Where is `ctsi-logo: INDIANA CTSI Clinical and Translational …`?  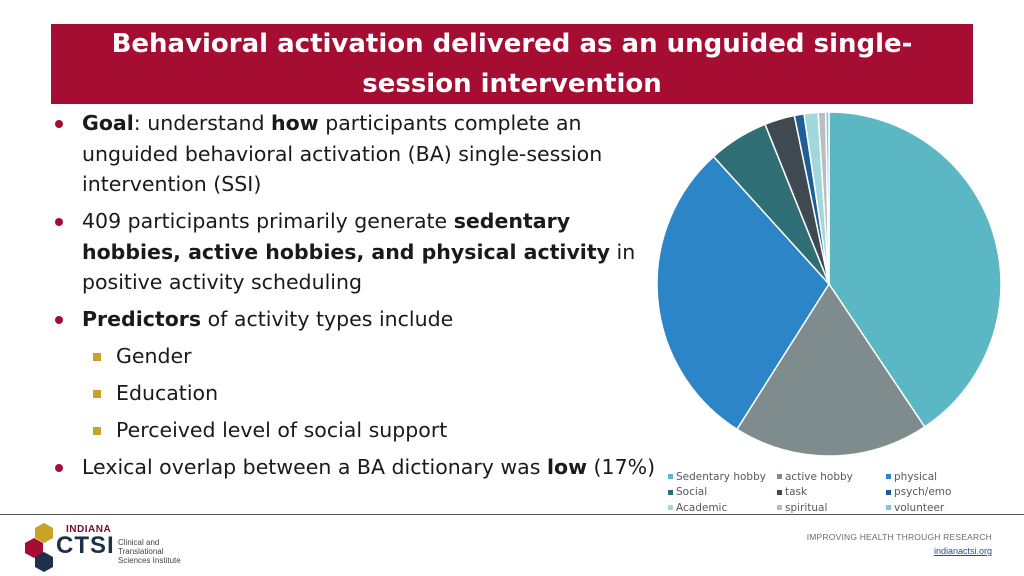
ctsi-logo: INDIANA CTSI Clinical and Translational … is located at coordinates (109, 547).